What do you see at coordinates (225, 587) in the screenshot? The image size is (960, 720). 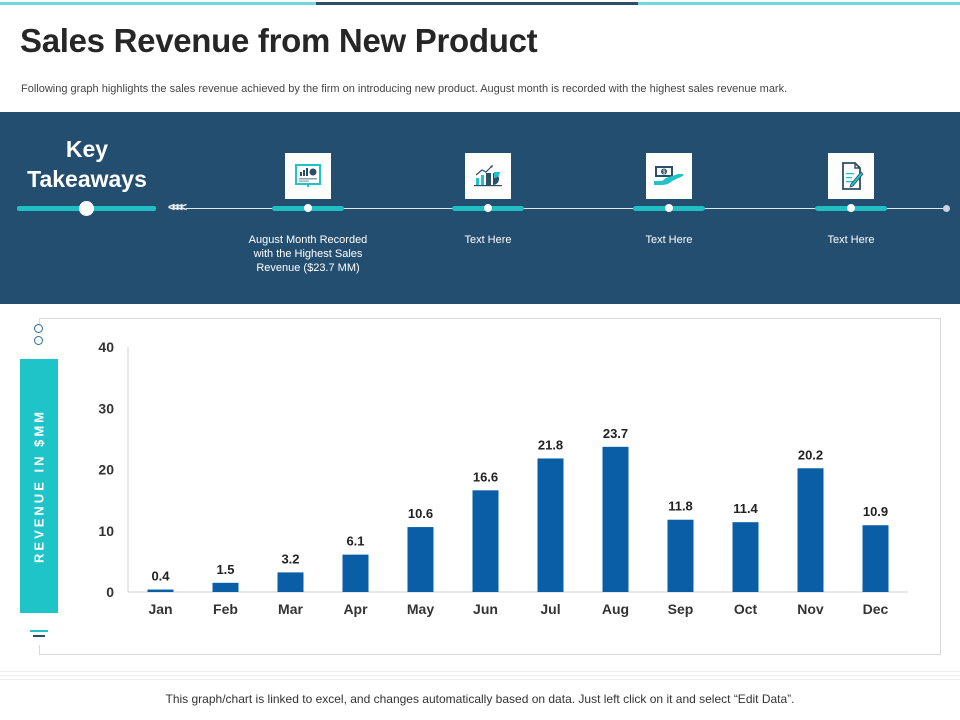 I see `bar-feb` at bounding box center [225, 587].